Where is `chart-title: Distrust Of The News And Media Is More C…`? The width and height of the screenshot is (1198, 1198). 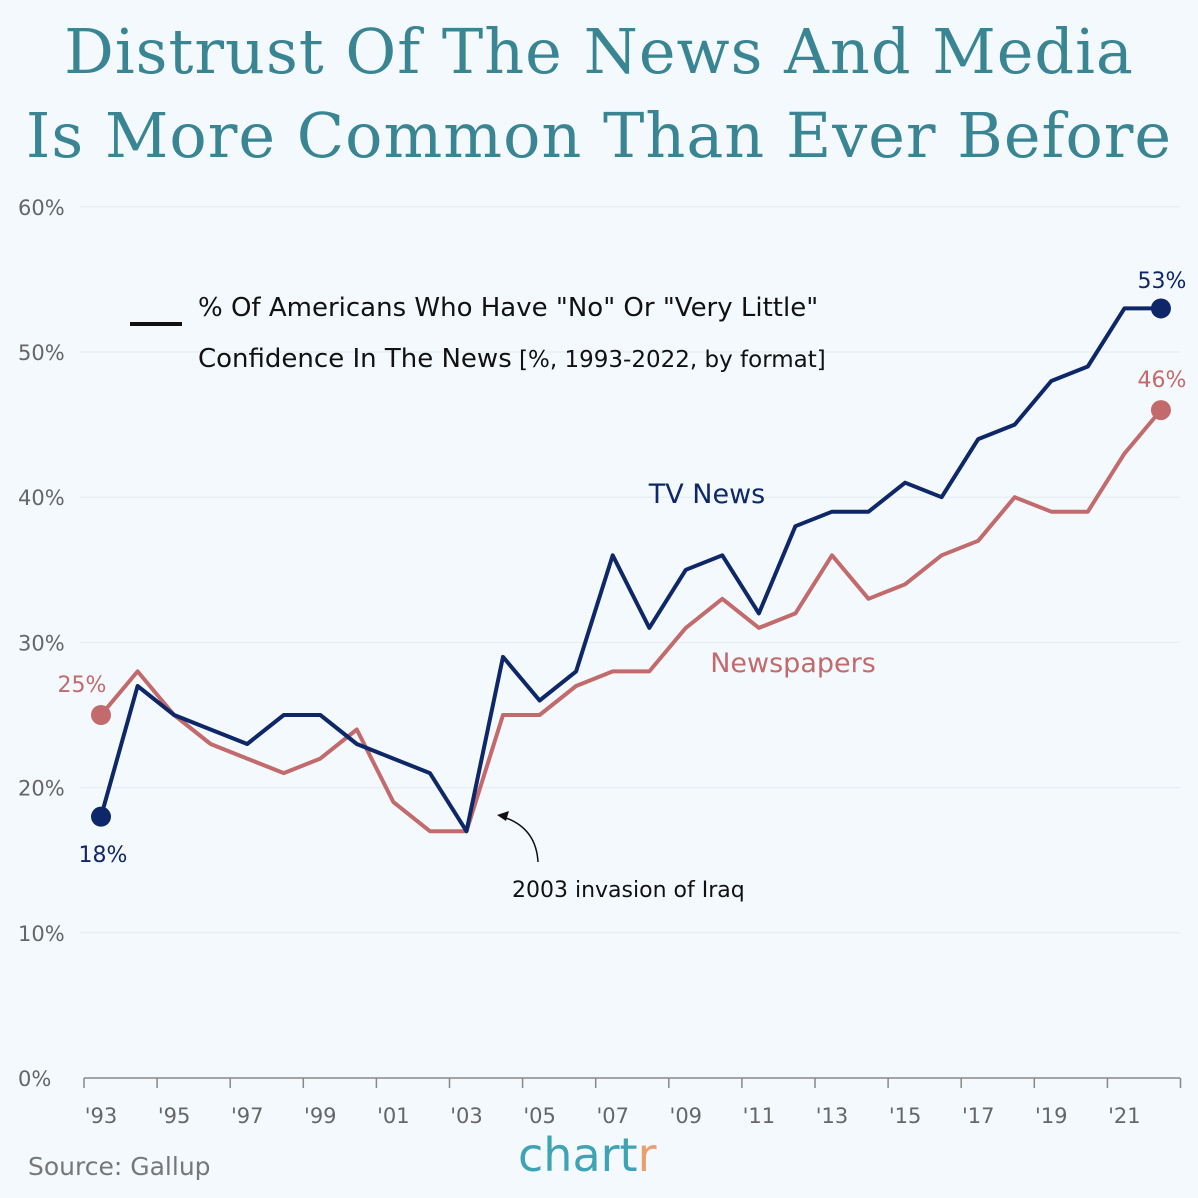 chart-title: Distrust Of The News And Media Is More C… is located at coordinates (599, 94).